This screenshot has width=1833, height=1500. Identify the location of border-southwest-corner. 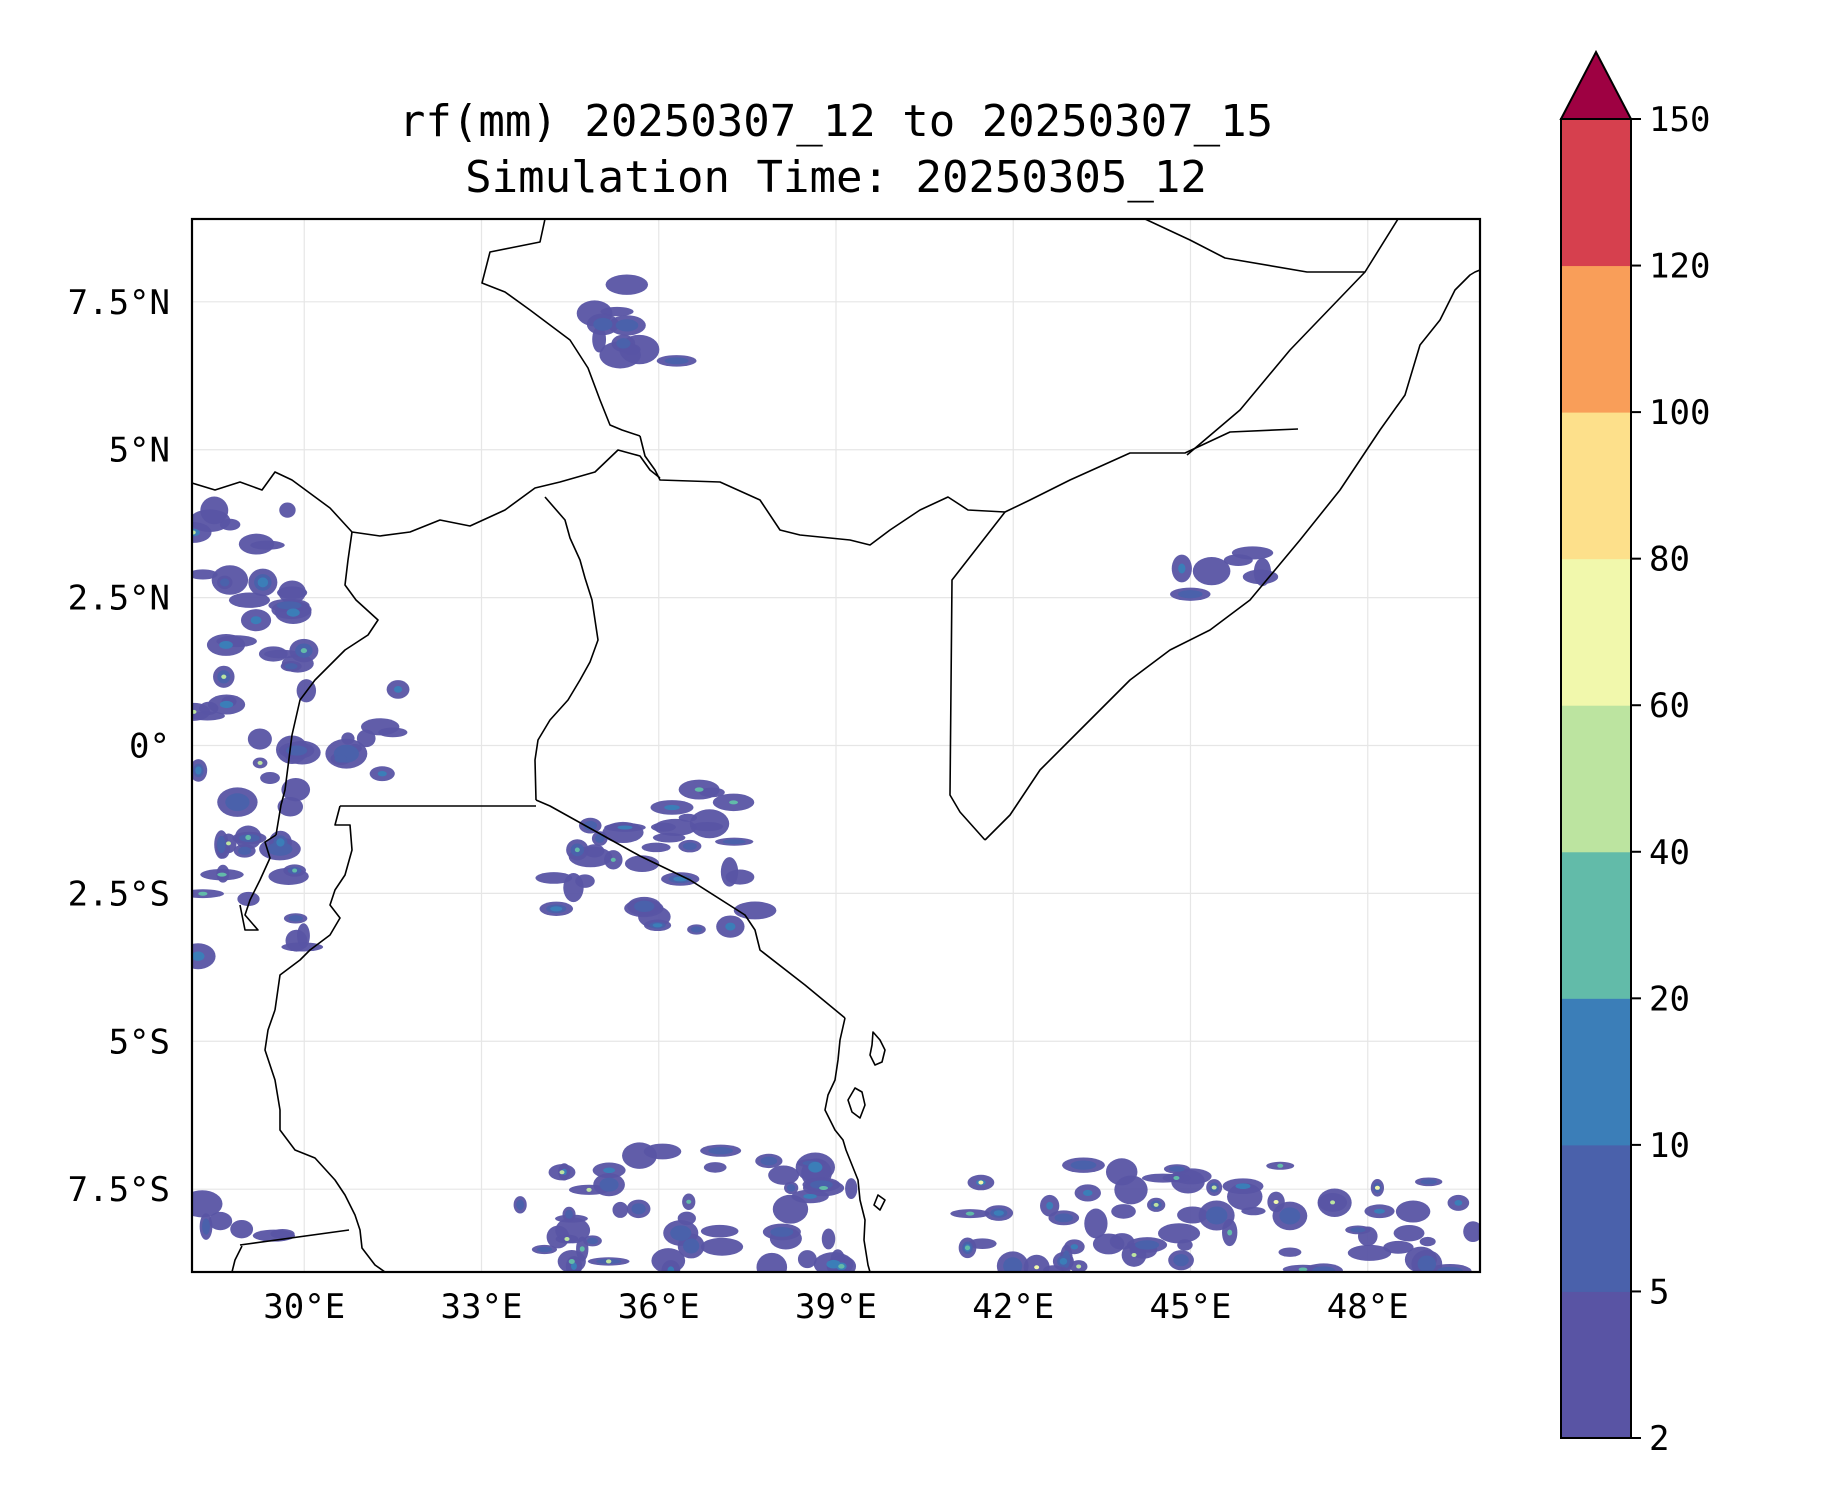
(237, 1258).